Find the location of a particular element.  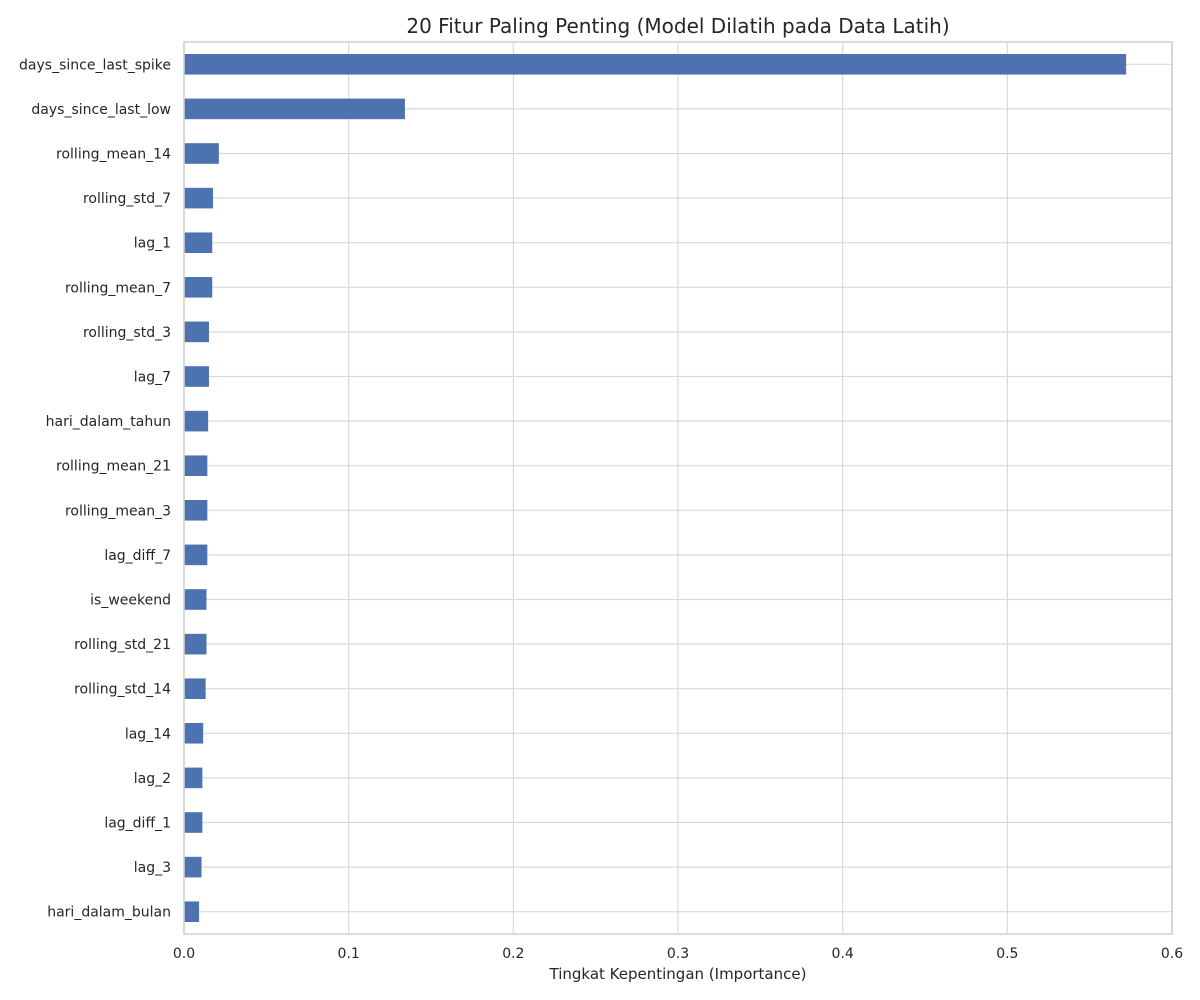

y-tick-label: is_weekend is located at coordinates (130, 601).